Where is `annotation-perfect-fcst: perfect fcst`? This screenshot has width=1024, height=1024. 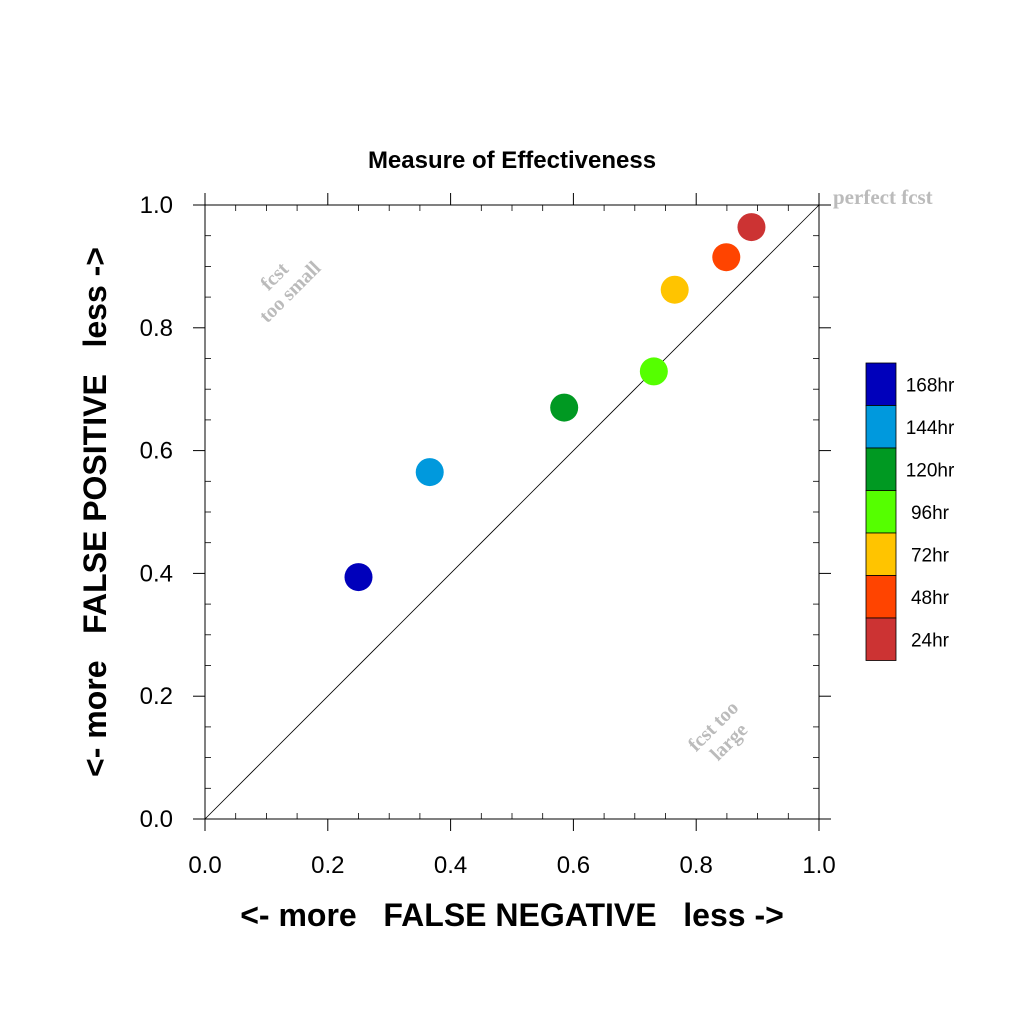
annotation-perfect-fcst: perfect fcst is located at coordinates (883, 197).